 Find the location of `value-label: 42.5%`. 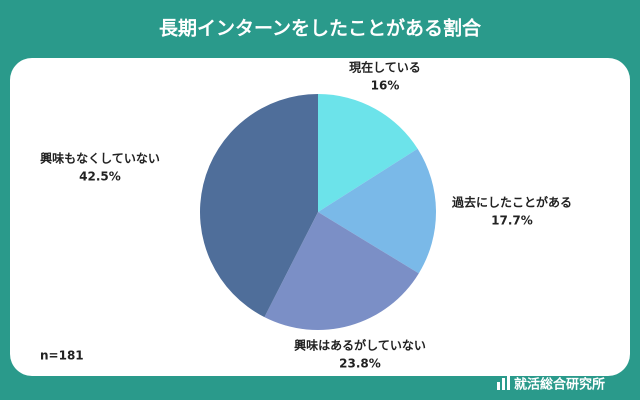

value-label: 42.5% is located at coordinates (100, 177).